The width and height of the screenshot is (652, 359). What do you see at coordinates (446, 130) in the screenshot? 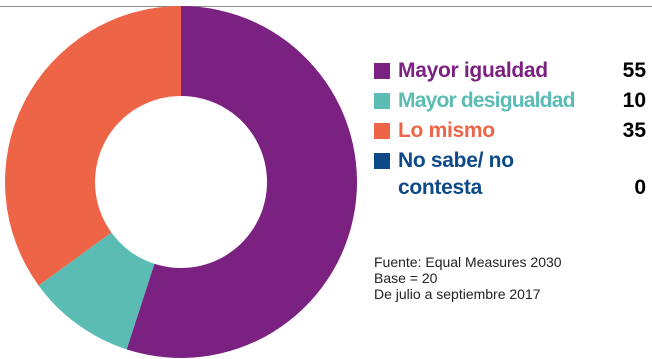
I see `legend-label-lo-mismo: Lo mismo` at bounding box center [446, 130].